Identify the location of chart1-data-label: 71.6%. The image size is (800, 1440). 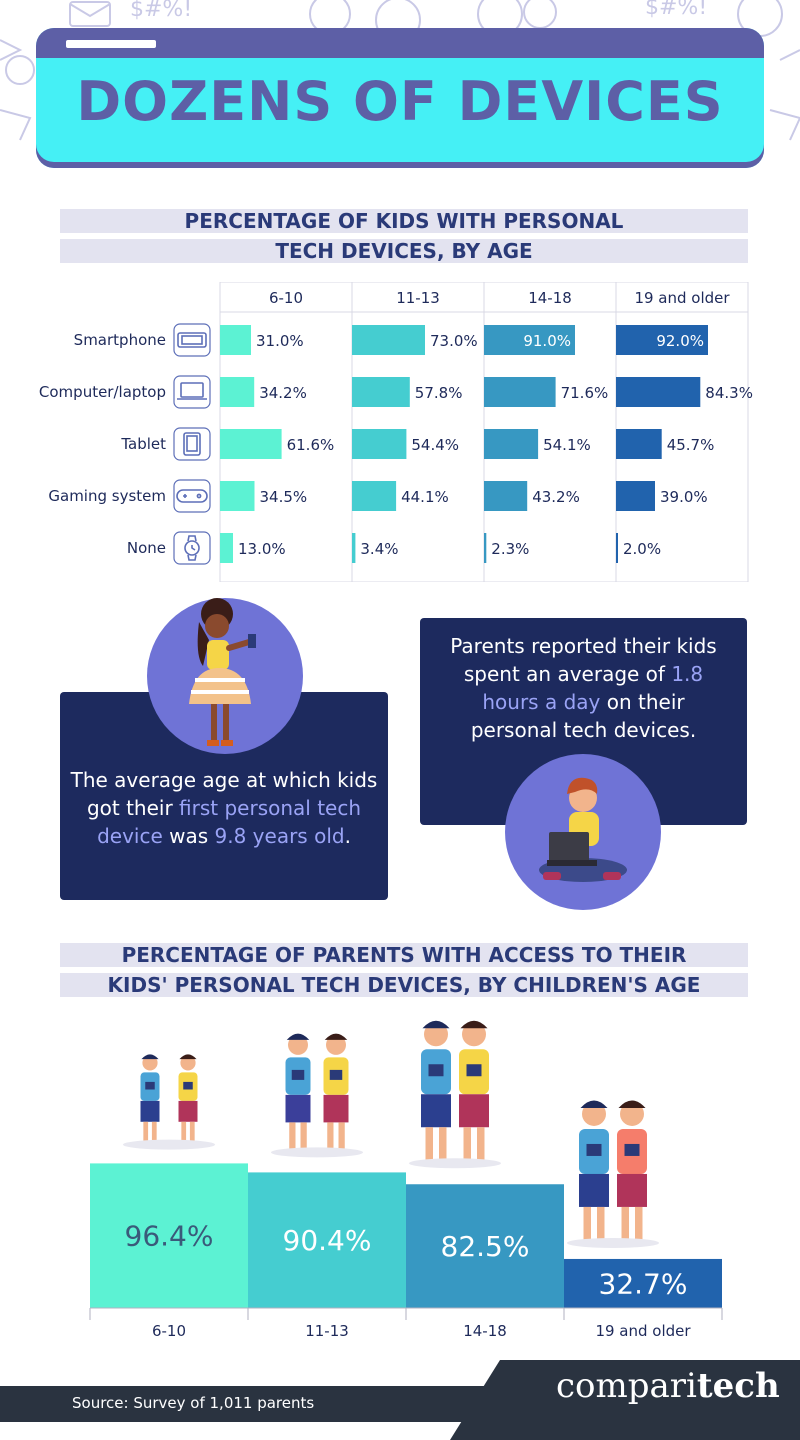
(585, 393).